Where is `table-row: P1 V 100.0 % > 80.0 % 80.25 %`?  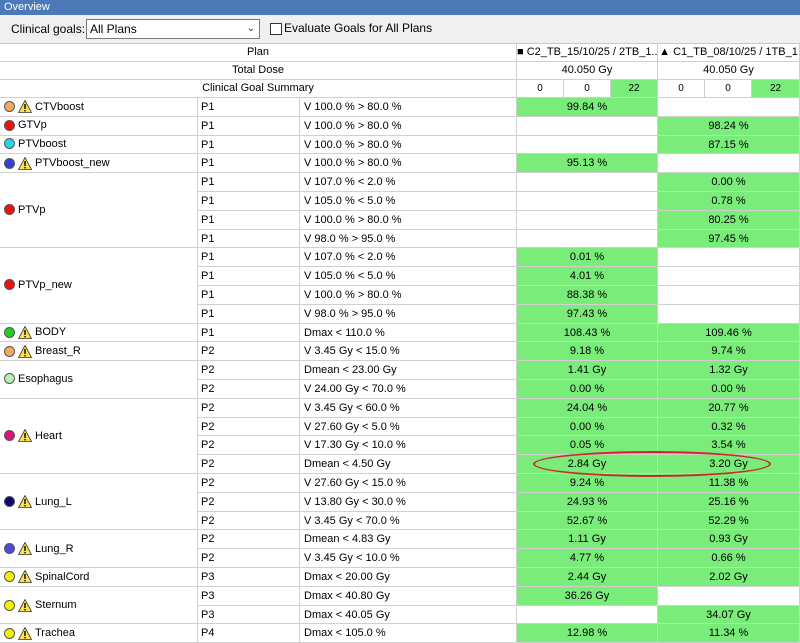
table-row: P1 V 100.0 % > 80.0 % 80.25 % is located at coordinates (400, 220).